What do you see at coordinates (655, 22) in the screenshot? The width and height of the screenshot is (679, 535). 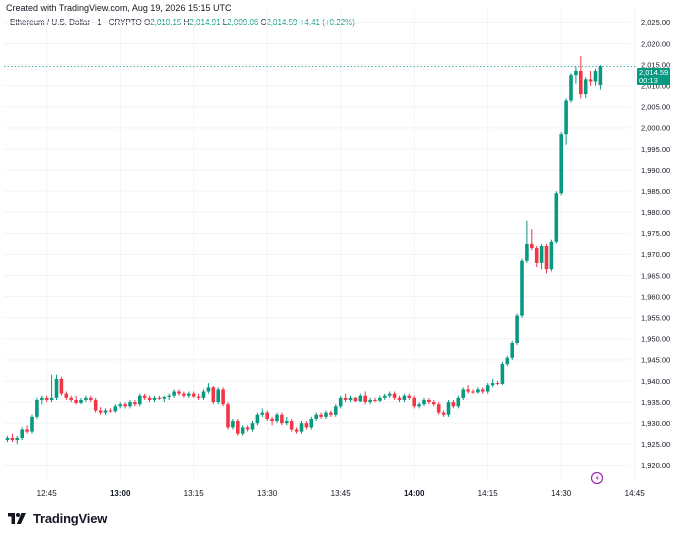 I see `y-tick-label: 2,025.00` at bounding box center [655, 22].